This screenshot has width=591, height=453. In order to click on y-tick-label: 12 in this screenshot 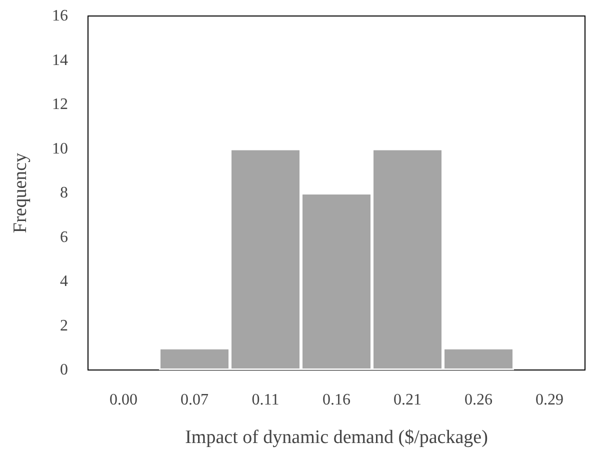, I will do `click(60, 104)`.